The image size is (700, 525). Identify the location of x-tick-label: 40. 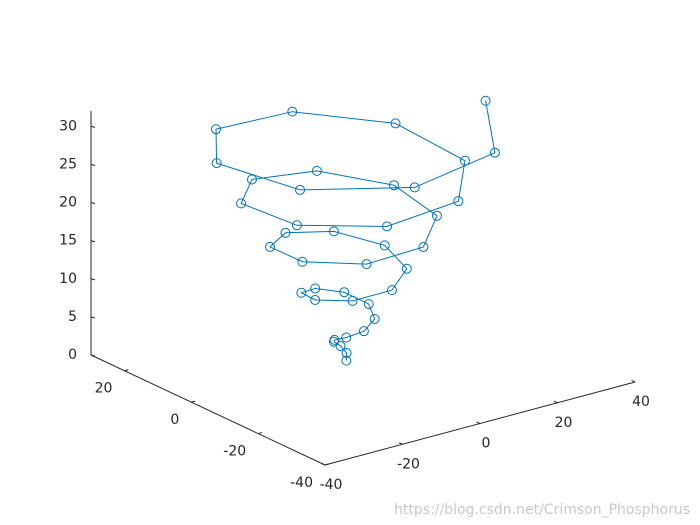
(641, 402).